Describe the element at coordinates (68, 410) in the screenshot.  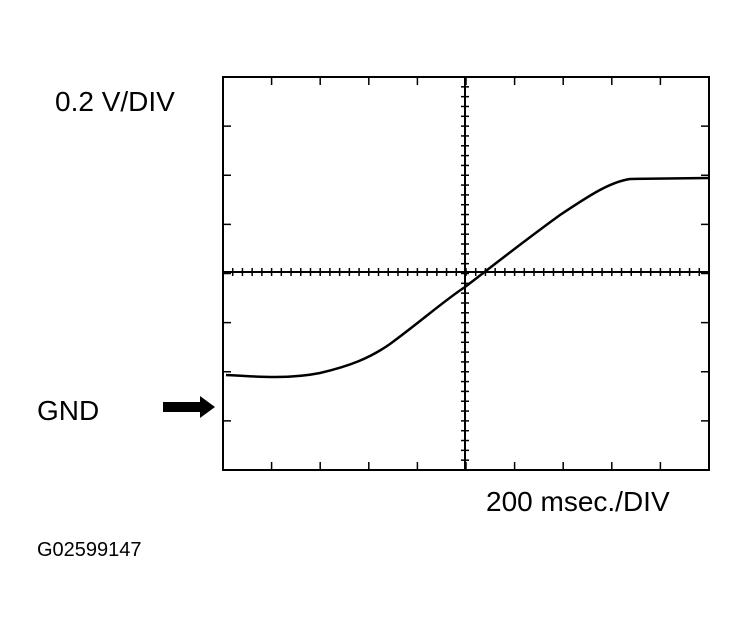
I see `ground-label: GND` at that location.